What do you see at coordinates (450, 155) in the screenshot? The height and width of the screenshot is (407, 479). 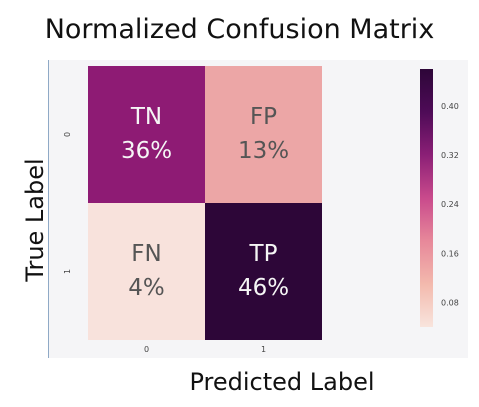 I see `colorbar-tick-label: 0.32` at bounding box center [450, 155].